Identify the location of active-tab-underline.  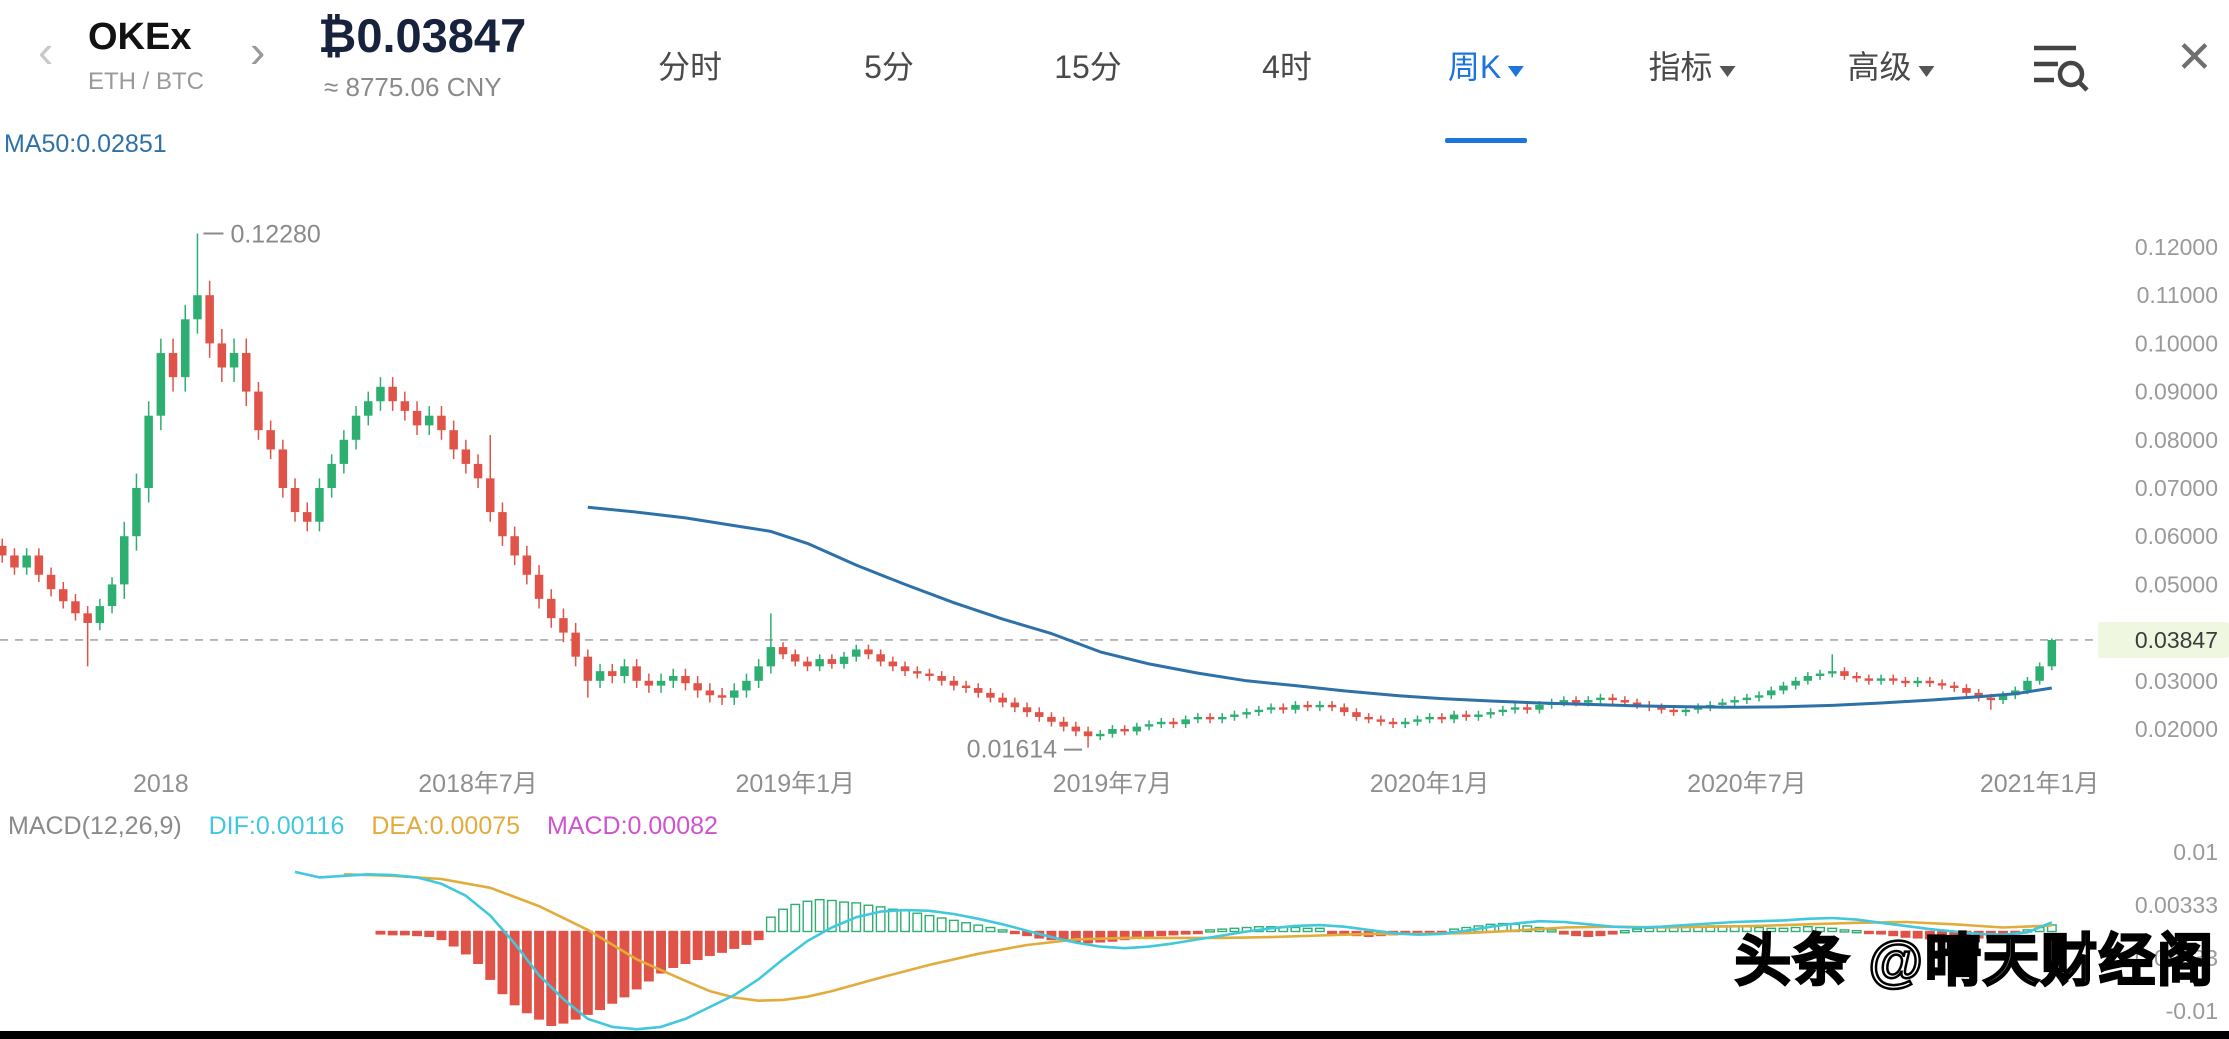
(1486, 140).